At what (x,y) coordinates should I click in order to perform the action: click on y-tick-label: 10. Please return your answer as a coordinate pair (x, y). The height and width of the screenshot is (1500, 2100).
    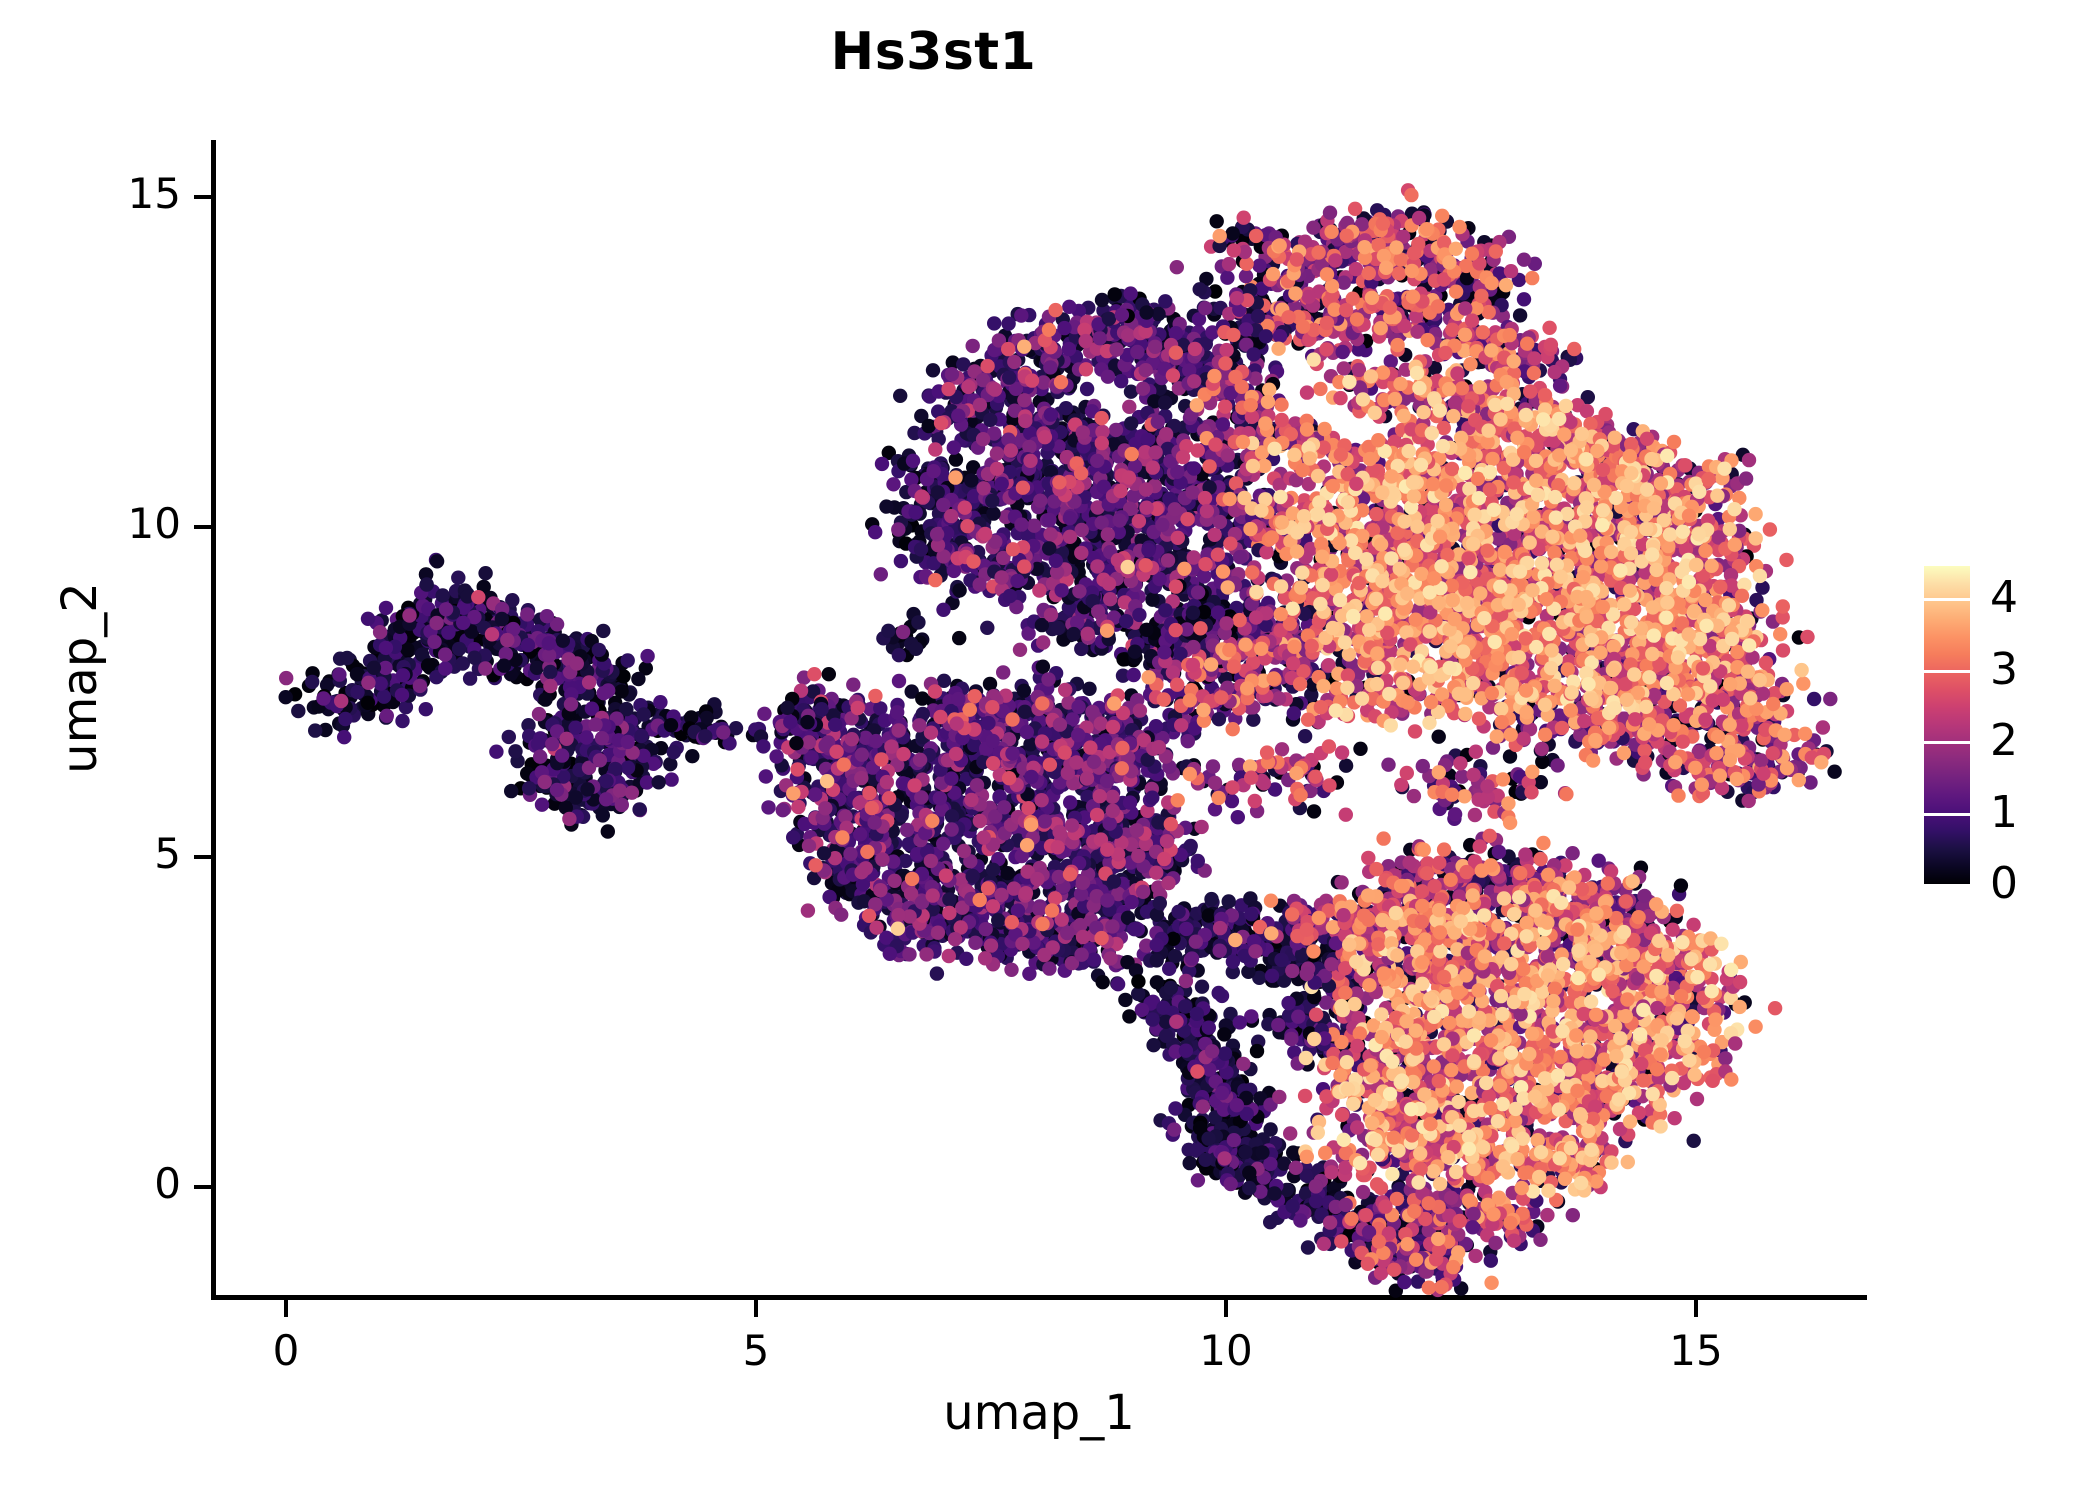
    Looking at the image, I should click on (154, 523).